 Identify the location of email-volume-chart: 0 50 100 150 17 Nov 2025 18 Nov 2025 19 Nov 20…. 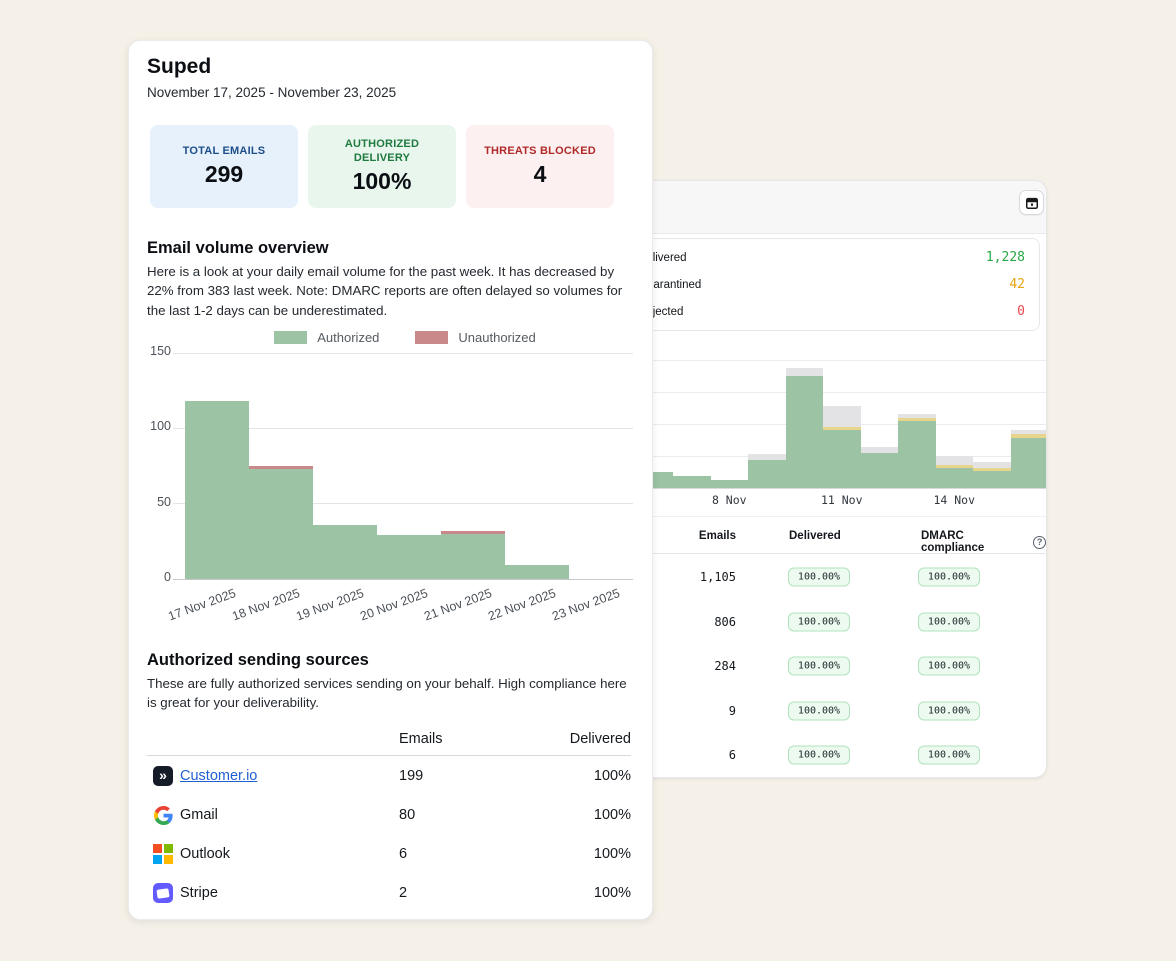
(391, 483).